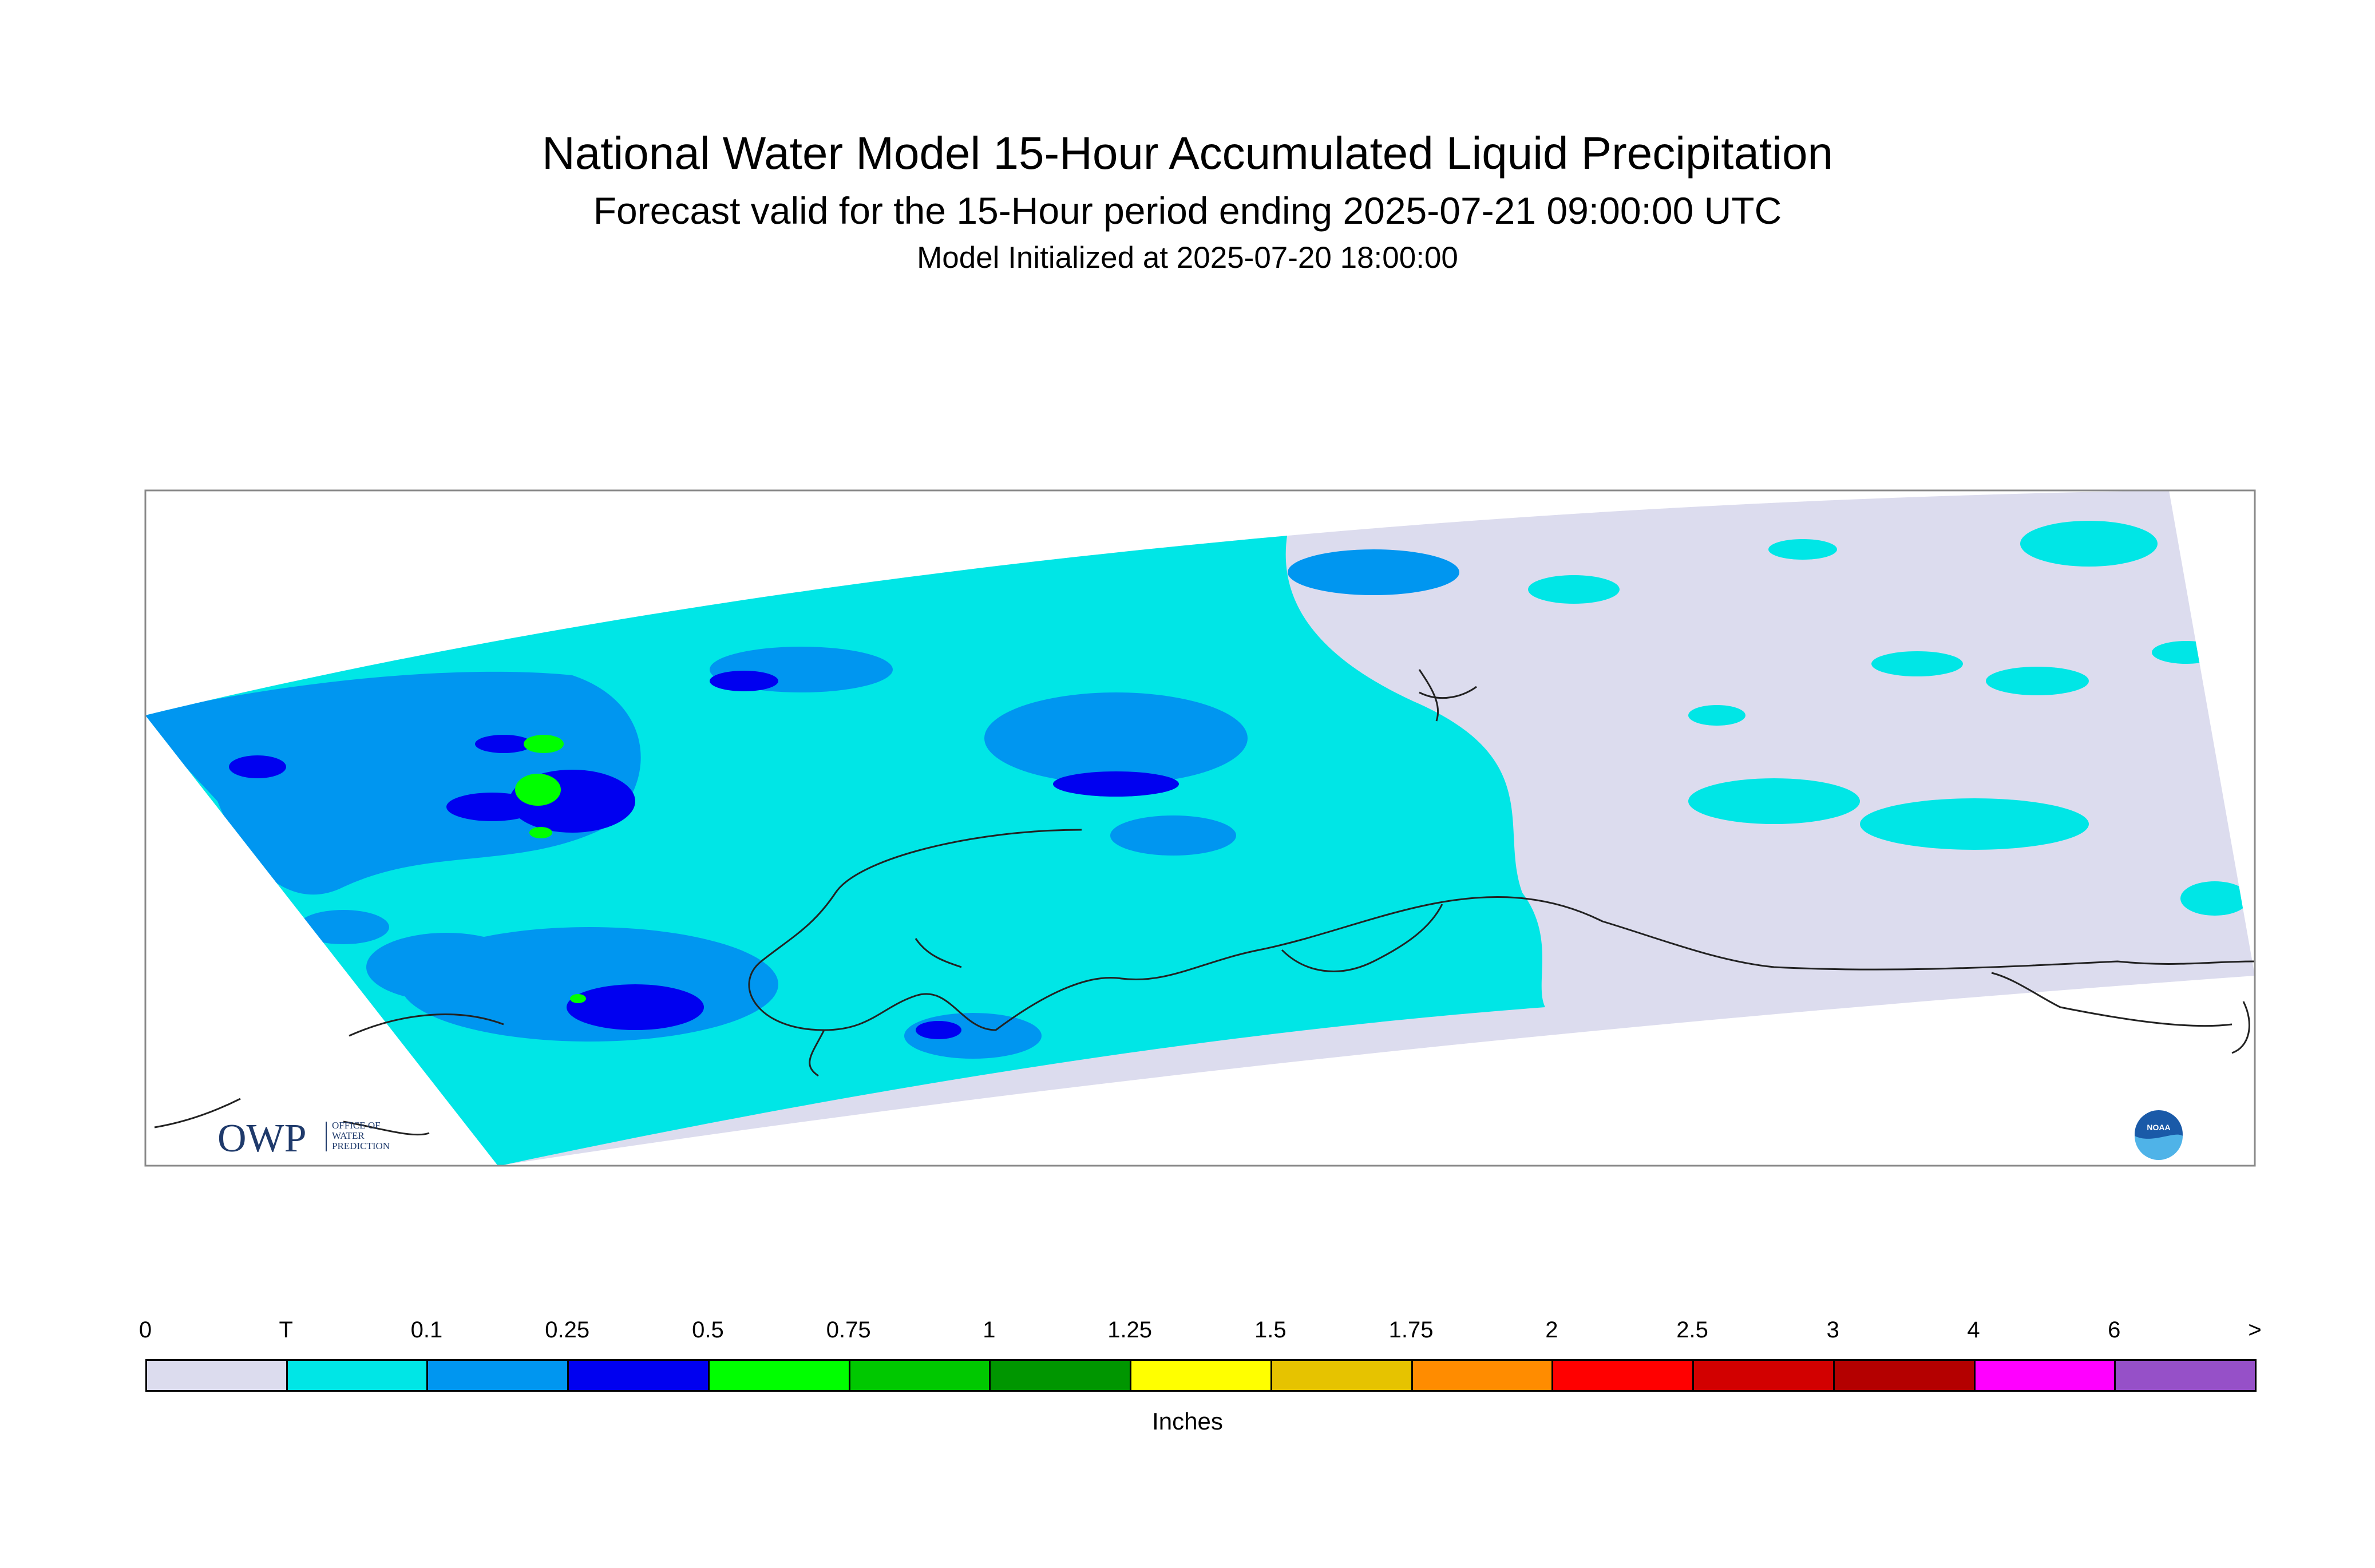  What do you see at coordinates (2159, 1135) in the screenshot?
I see `noaa-logo: NOAA` at bounding box center [2159, 1135].